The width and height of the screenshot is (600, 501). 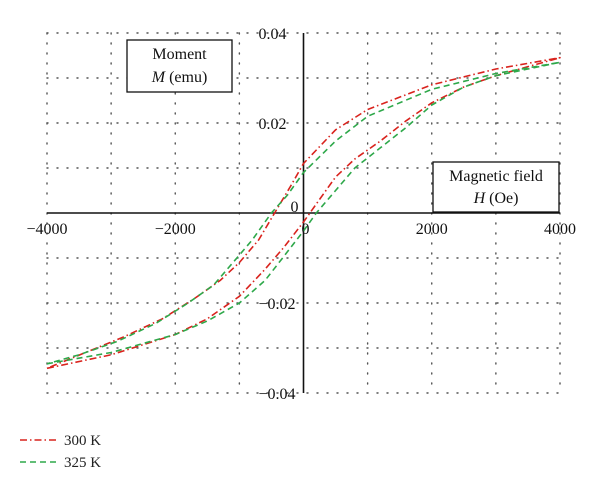 What do you see at coordinates (46, 229) in the screenshot?
I see `x-tick-label: −4000` at bounding box center [46, 229].